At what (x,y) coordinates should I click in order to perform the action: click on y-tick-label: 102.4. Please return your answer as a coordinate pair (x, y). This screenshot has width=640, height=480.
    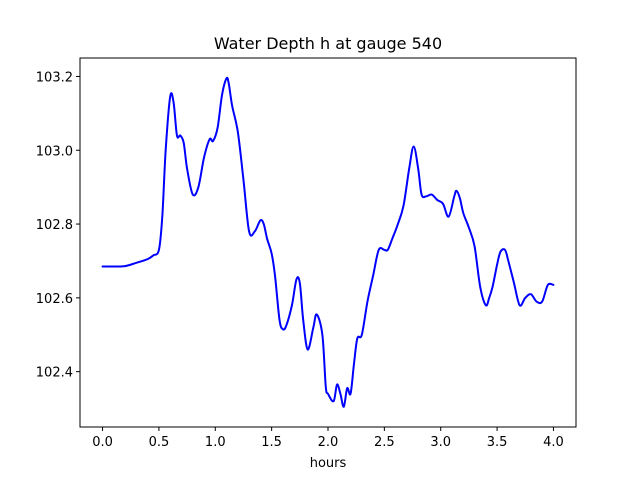
    Looking at the image, I should click on (54, 373).